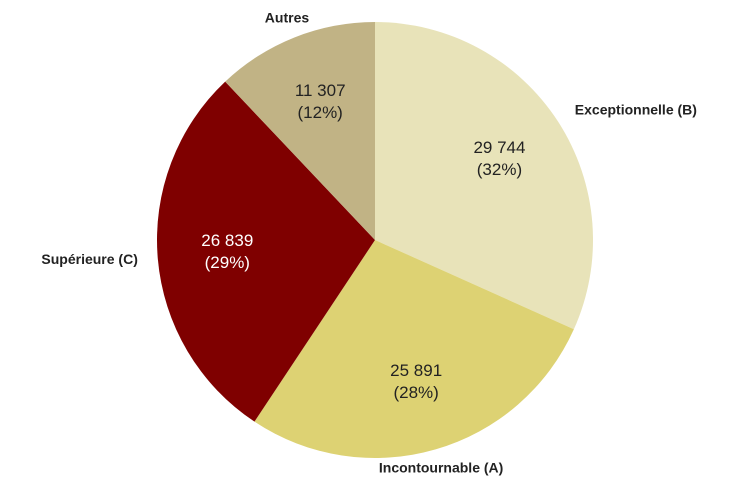 The height and width of the screenshot is (478, 738). What do you see at coordinates (499, 147) in the screenshot?
I see `value-label: 29 744` at bounding box center [499, 147].